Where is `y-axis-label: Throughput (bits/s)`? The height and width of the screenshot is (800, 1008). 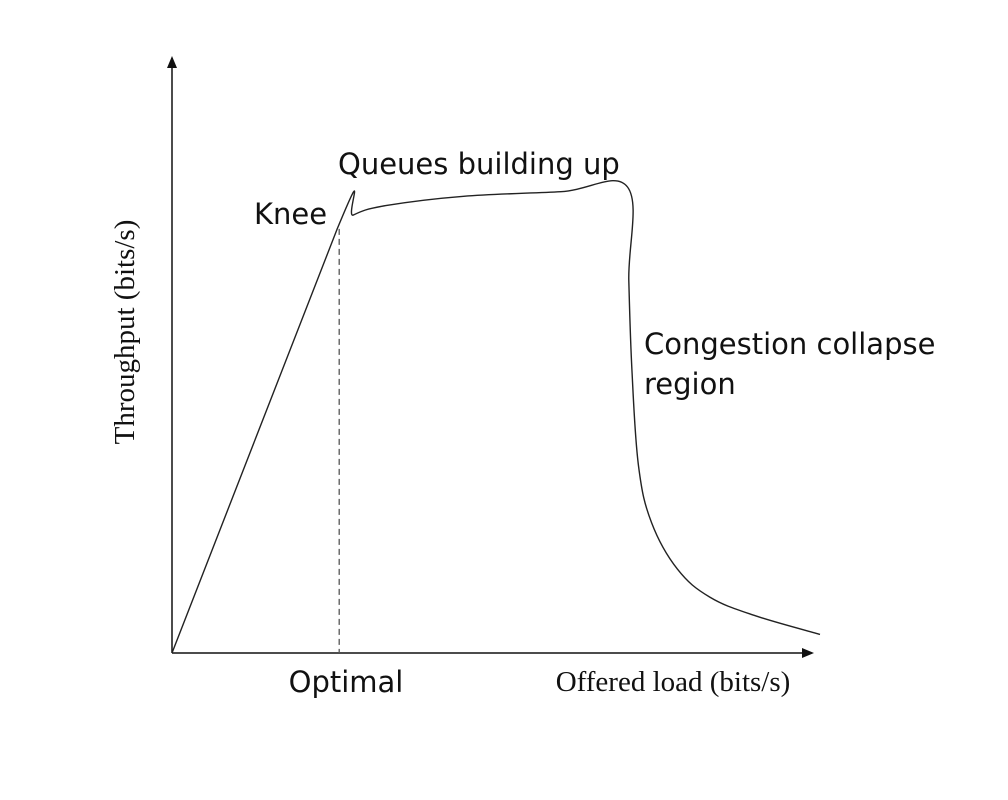
y-axis-label: Throughput (bits/s) is located at coordinates (125, 332).